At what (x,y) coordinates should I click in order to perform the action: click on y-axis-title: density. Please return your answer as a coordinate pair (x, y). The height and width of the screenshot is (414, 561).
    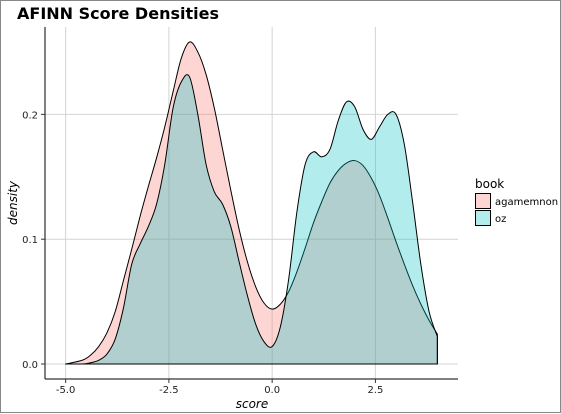
    Looking at the image, I should click on (13, 202).